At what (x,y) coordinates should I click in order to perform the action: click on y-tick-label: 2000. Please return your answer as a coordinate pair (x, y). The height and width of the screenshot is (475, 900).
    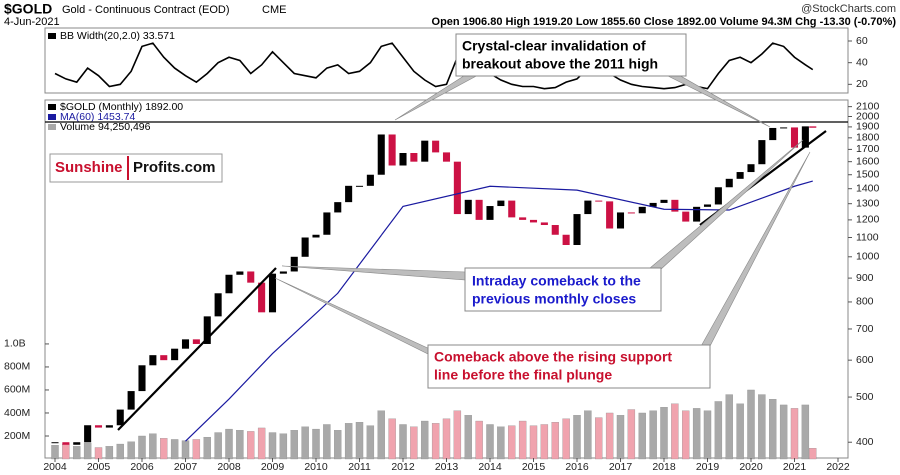
    Looking at the image, I should click on (868, 116).